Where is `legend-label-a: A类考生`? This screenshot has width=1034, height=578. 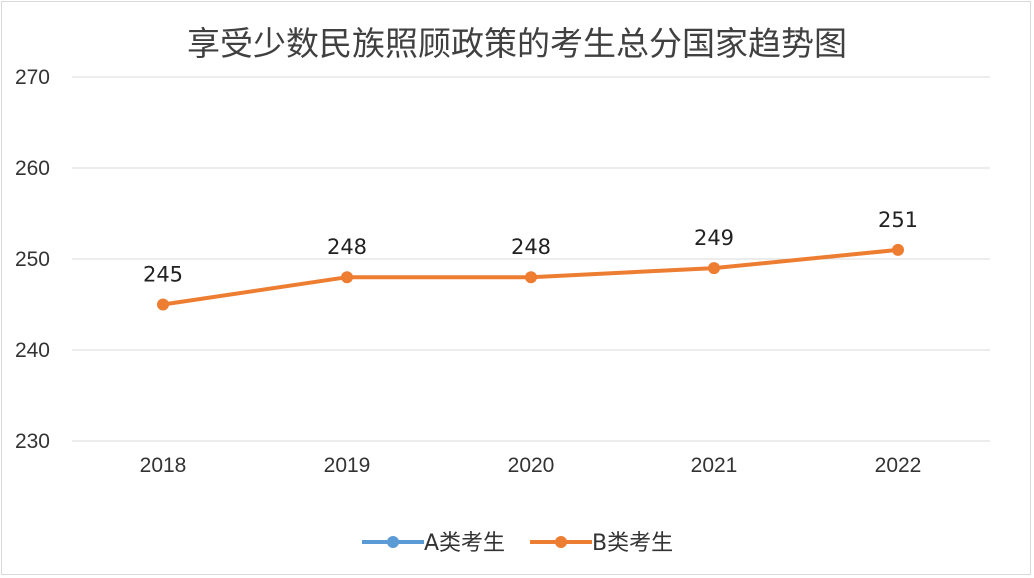
legend-label-a: A类考生 is located at coordinates (464, 543).